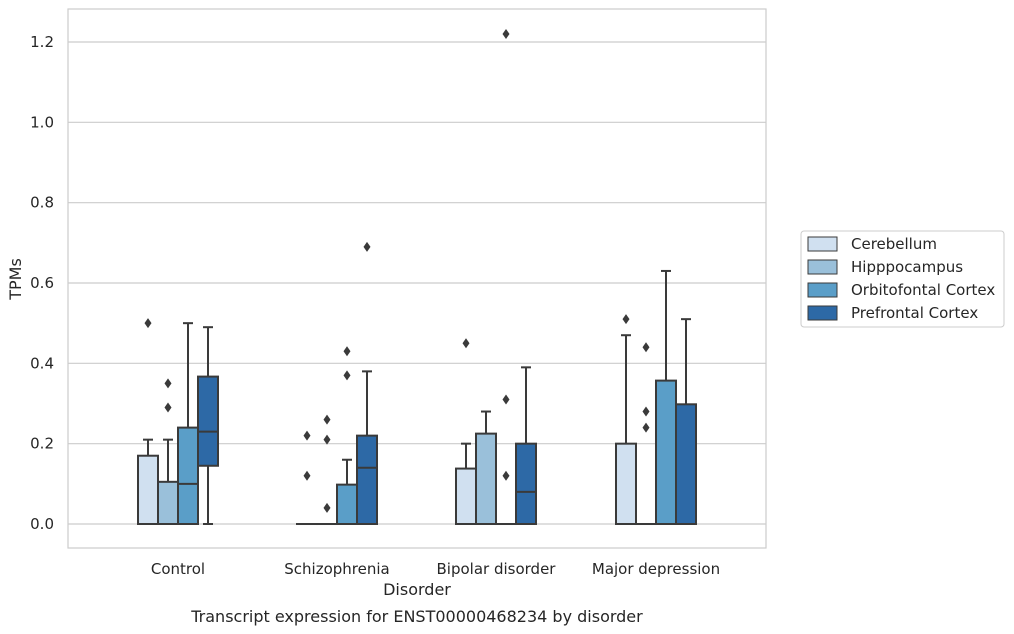 This screenshot has width=1014, height=634. Describe the element at coordinates (923, 290) in the screenshot. I see `legend-label: Orbitofontal Cortex` at that location.